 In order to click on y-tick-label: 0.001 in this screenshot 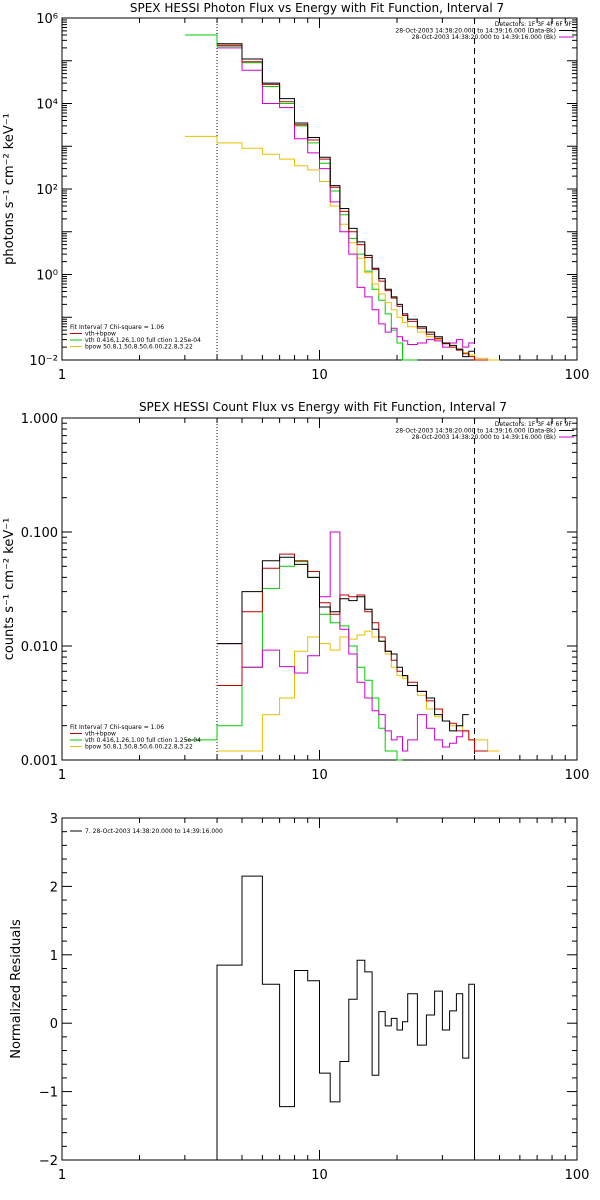, I will do `click(39, 761)`.